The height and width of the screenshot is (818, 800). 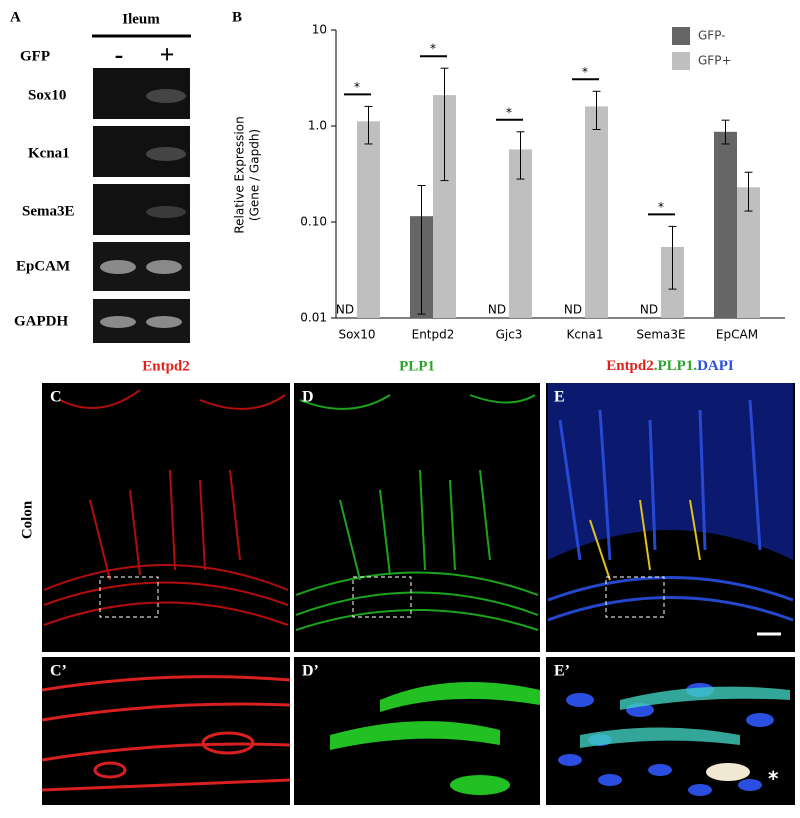 I want to click on image-title: PLP1, so click(x=417, y=366).